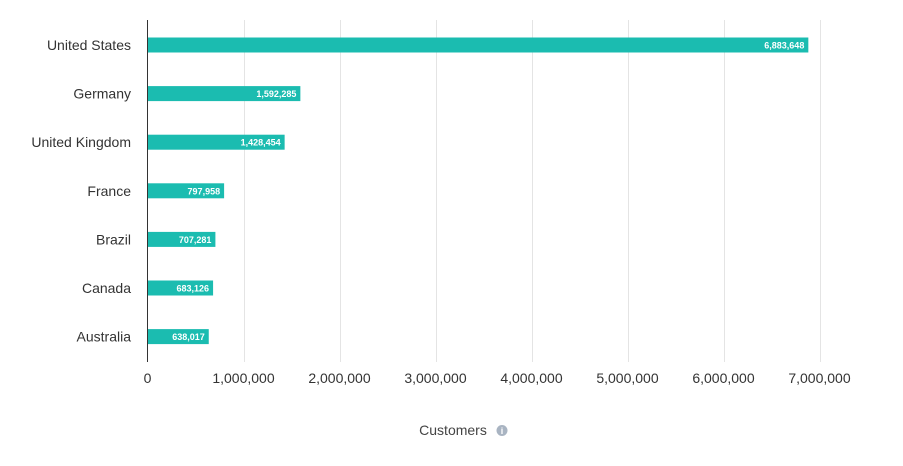 Image resolution: width=903 pixels, height=466 pixels. I want to click on x-tick-label: 0, so click(148, 378).